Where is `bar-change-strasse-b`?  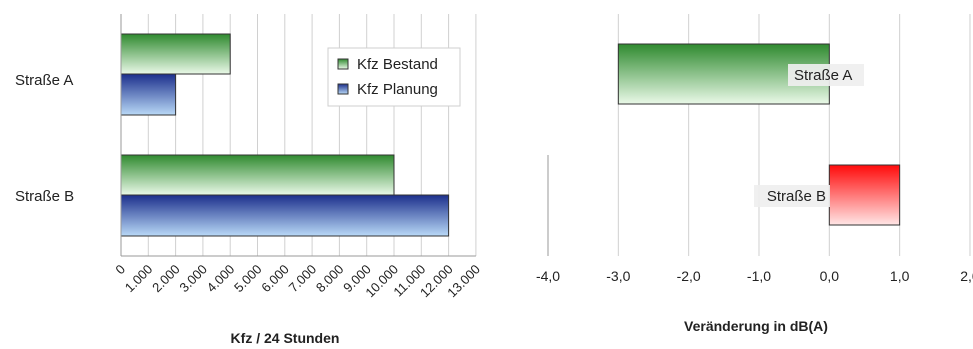
bar-change-strasse-b is located at coordinates (864, 195).